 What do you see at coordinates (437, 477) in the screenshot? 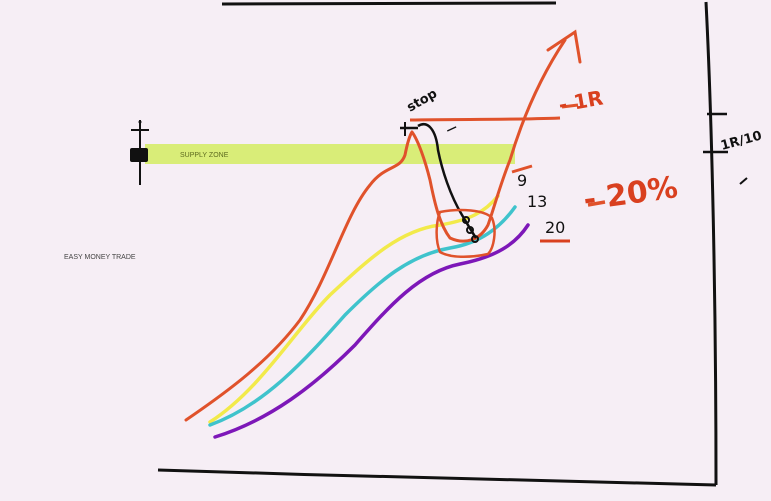
I see `frame-bottom-line` at bounding box center [437, 477].